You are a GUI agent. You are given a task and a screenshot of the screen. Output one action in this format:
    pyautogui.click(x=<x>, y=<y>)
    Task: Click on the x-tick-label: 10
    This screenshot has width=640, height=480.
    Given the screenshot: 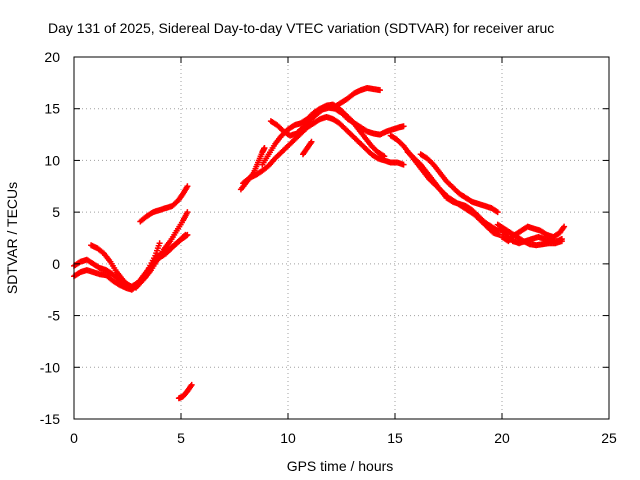 What is the action you would take?
    pyautogui.click(x=288, y=438)
    